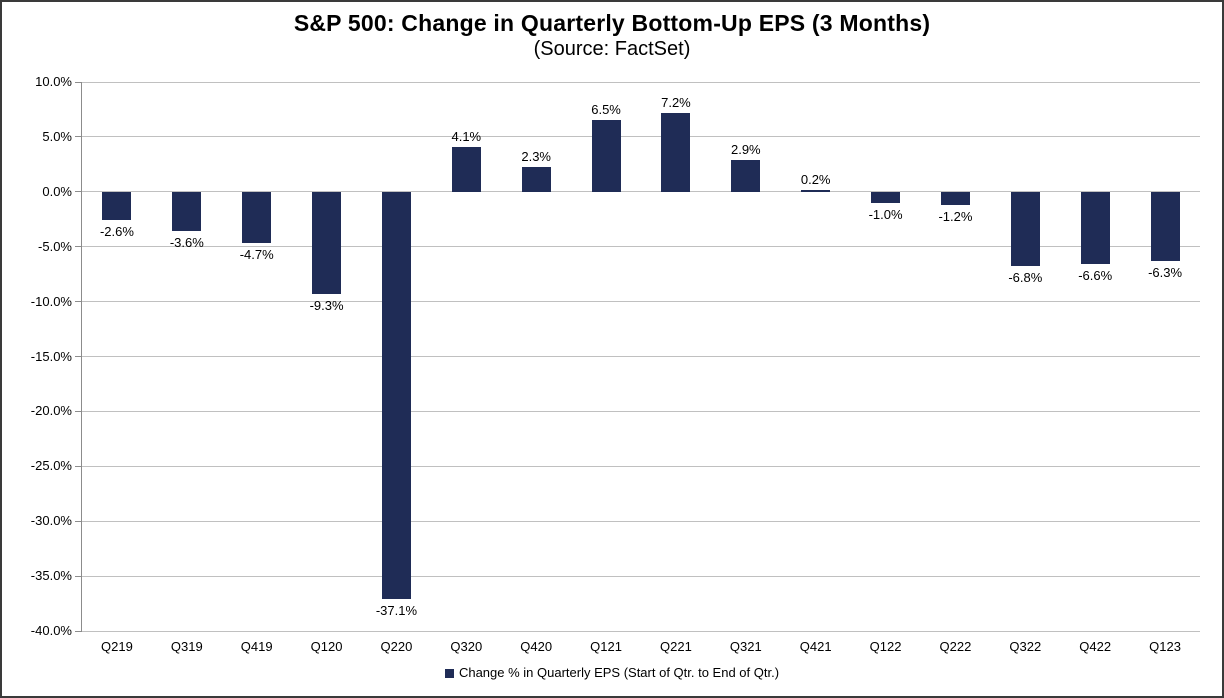  What do you see at coordinates (51, 411) in the screenshot?
I see `y-axis-label: -20.0%` at bounding box center [51, 411].